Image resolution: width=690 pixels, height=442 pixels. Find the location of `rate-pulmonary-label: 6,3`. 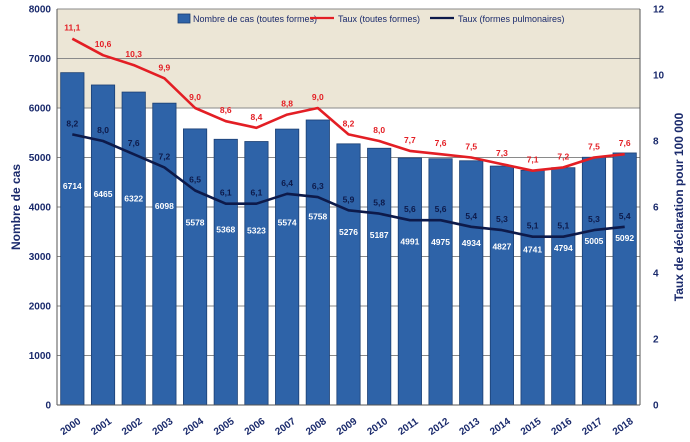

rate-pulmonary-label: 6,3 is located at coordinates (318, 186).